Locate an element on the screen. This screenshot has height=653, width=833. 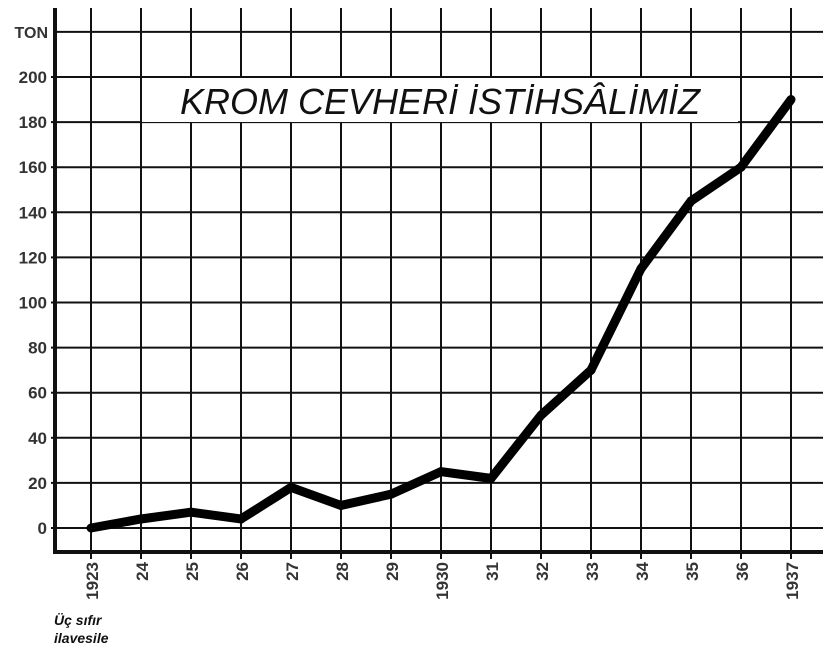
chart-title: KROM CEVHERİ İSTİHSÂLİMİZ is located at coordinates (440, 101).